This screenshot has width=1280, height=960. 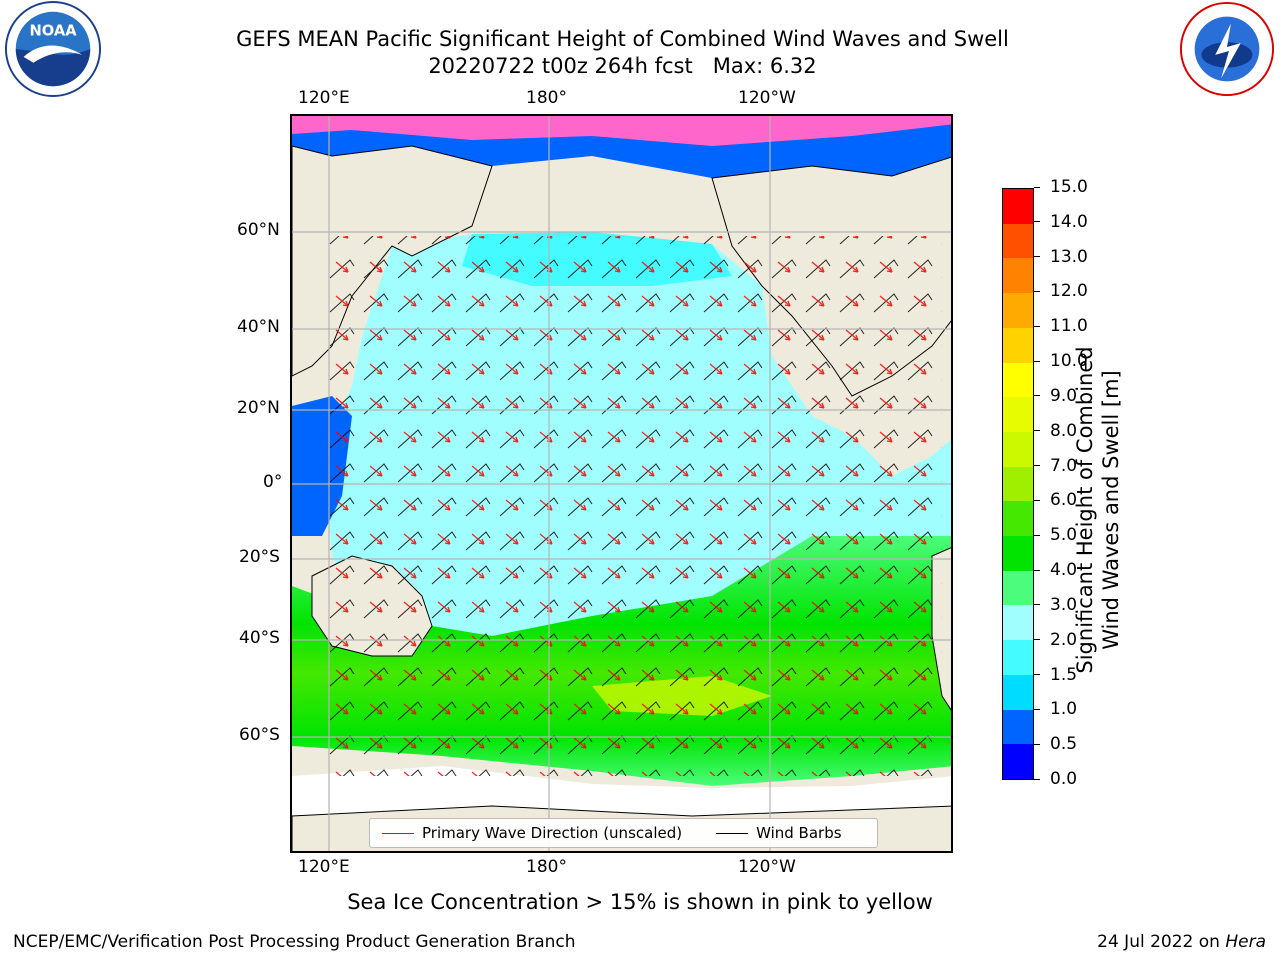 I want to click on wave-direction-swatch, so click(x=398, y=833).